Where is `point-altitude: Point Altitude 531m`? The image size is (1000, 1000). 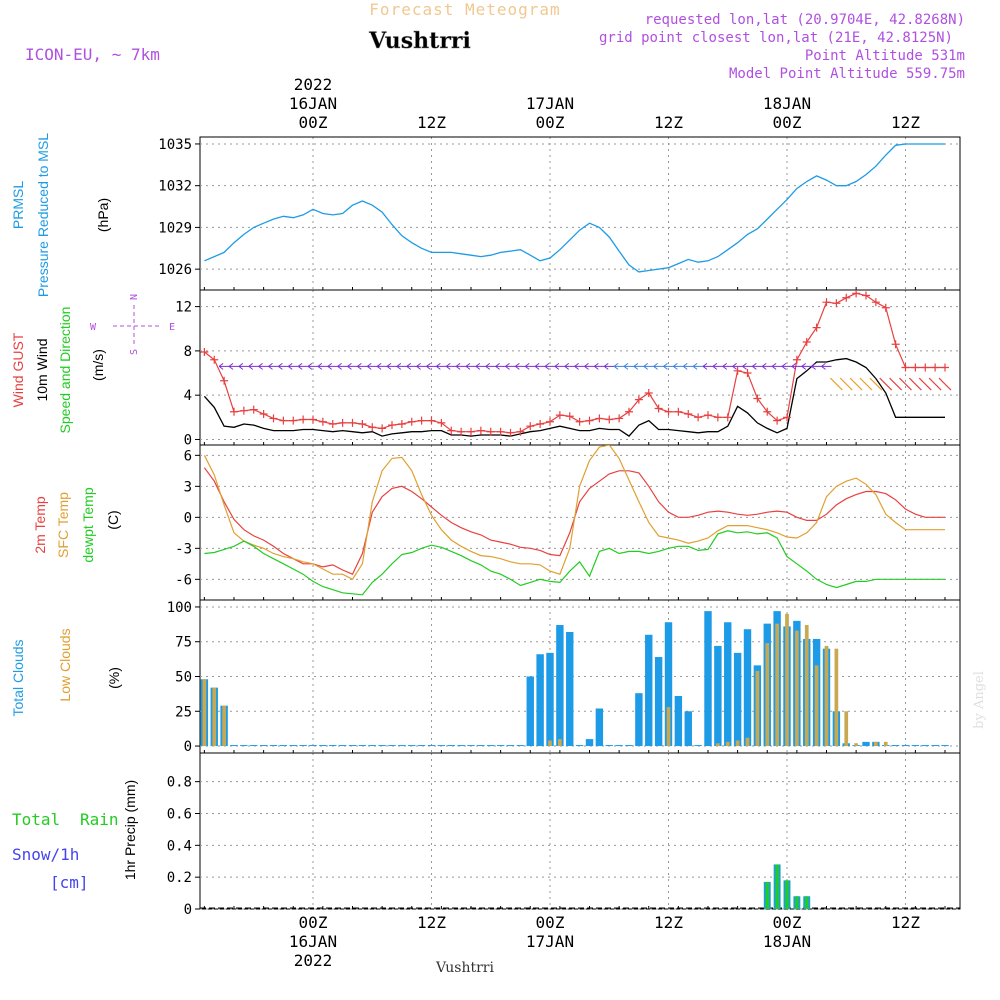
point-altitude: Point Altitude 531m is located at coordinates (885, 56).